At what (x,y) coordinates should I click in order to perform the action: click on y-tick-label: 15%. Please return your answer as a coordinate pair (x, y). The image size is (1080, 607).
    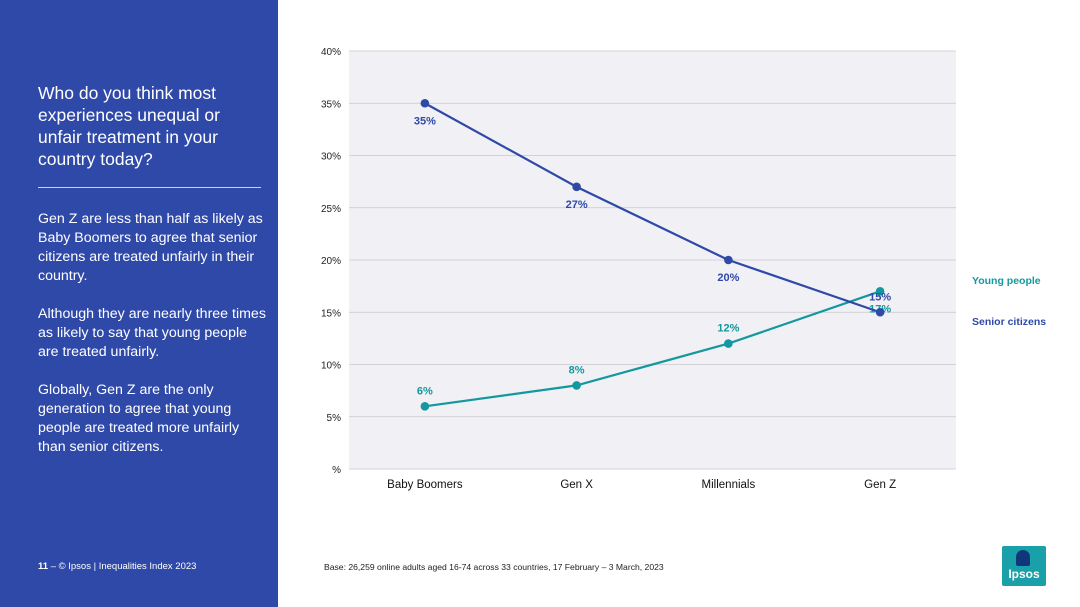
    Looking at the image, I should click on (331, 313).